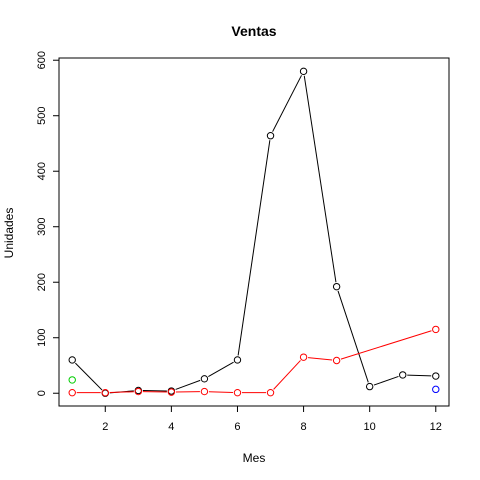 The width and height of the screenshot is (480, 480). I want to click on x-tick-label: 4, so click(171, 427).